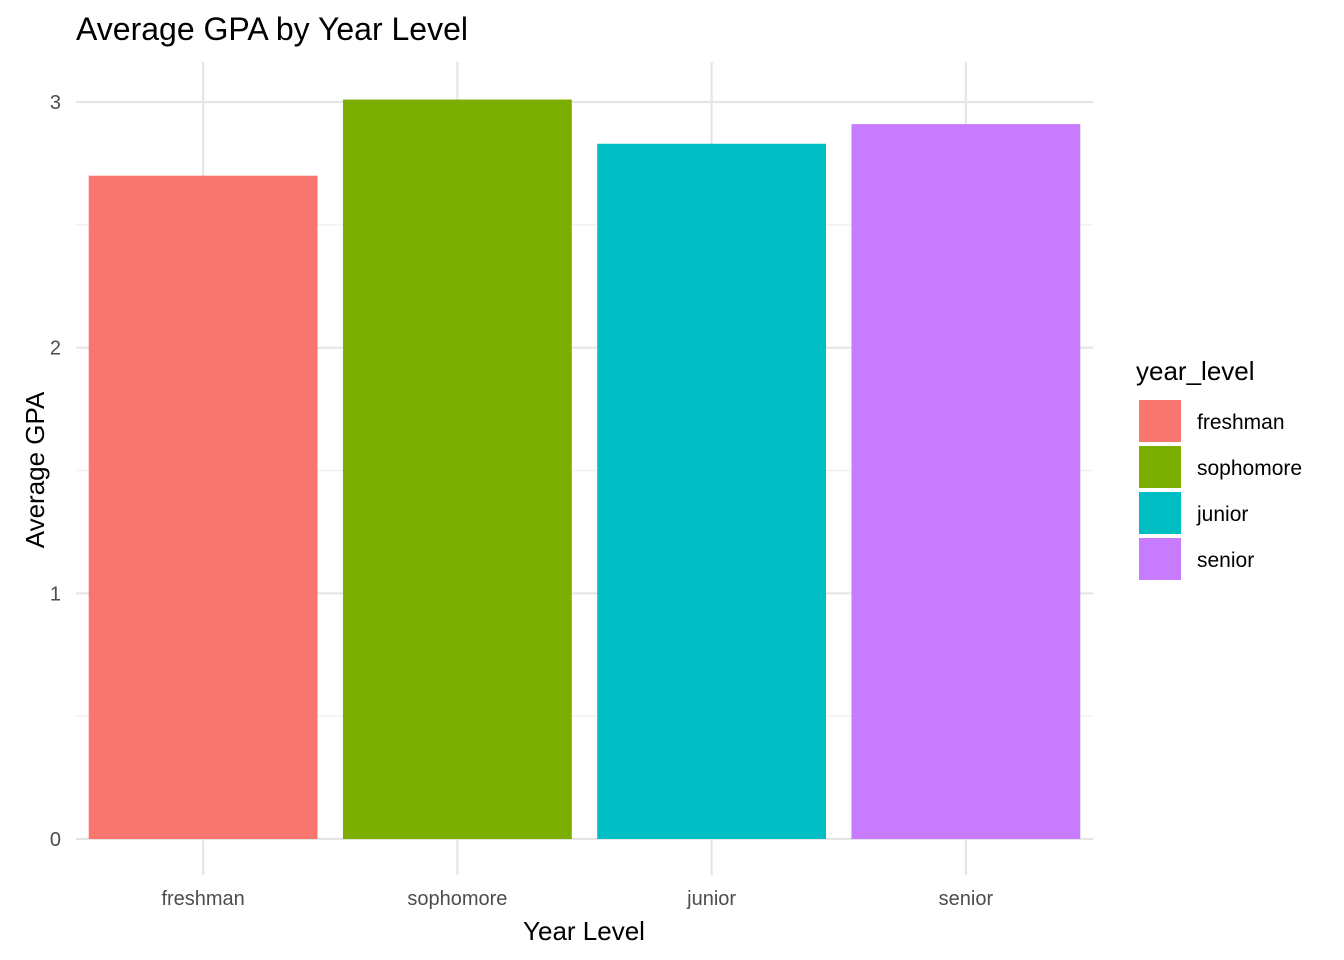 Image resolution: width=1344 pixels, height=960 pixels. Describe the element at coordinates (711, 899) in the screenshot. I see `x-tick-label: junior` at that location.